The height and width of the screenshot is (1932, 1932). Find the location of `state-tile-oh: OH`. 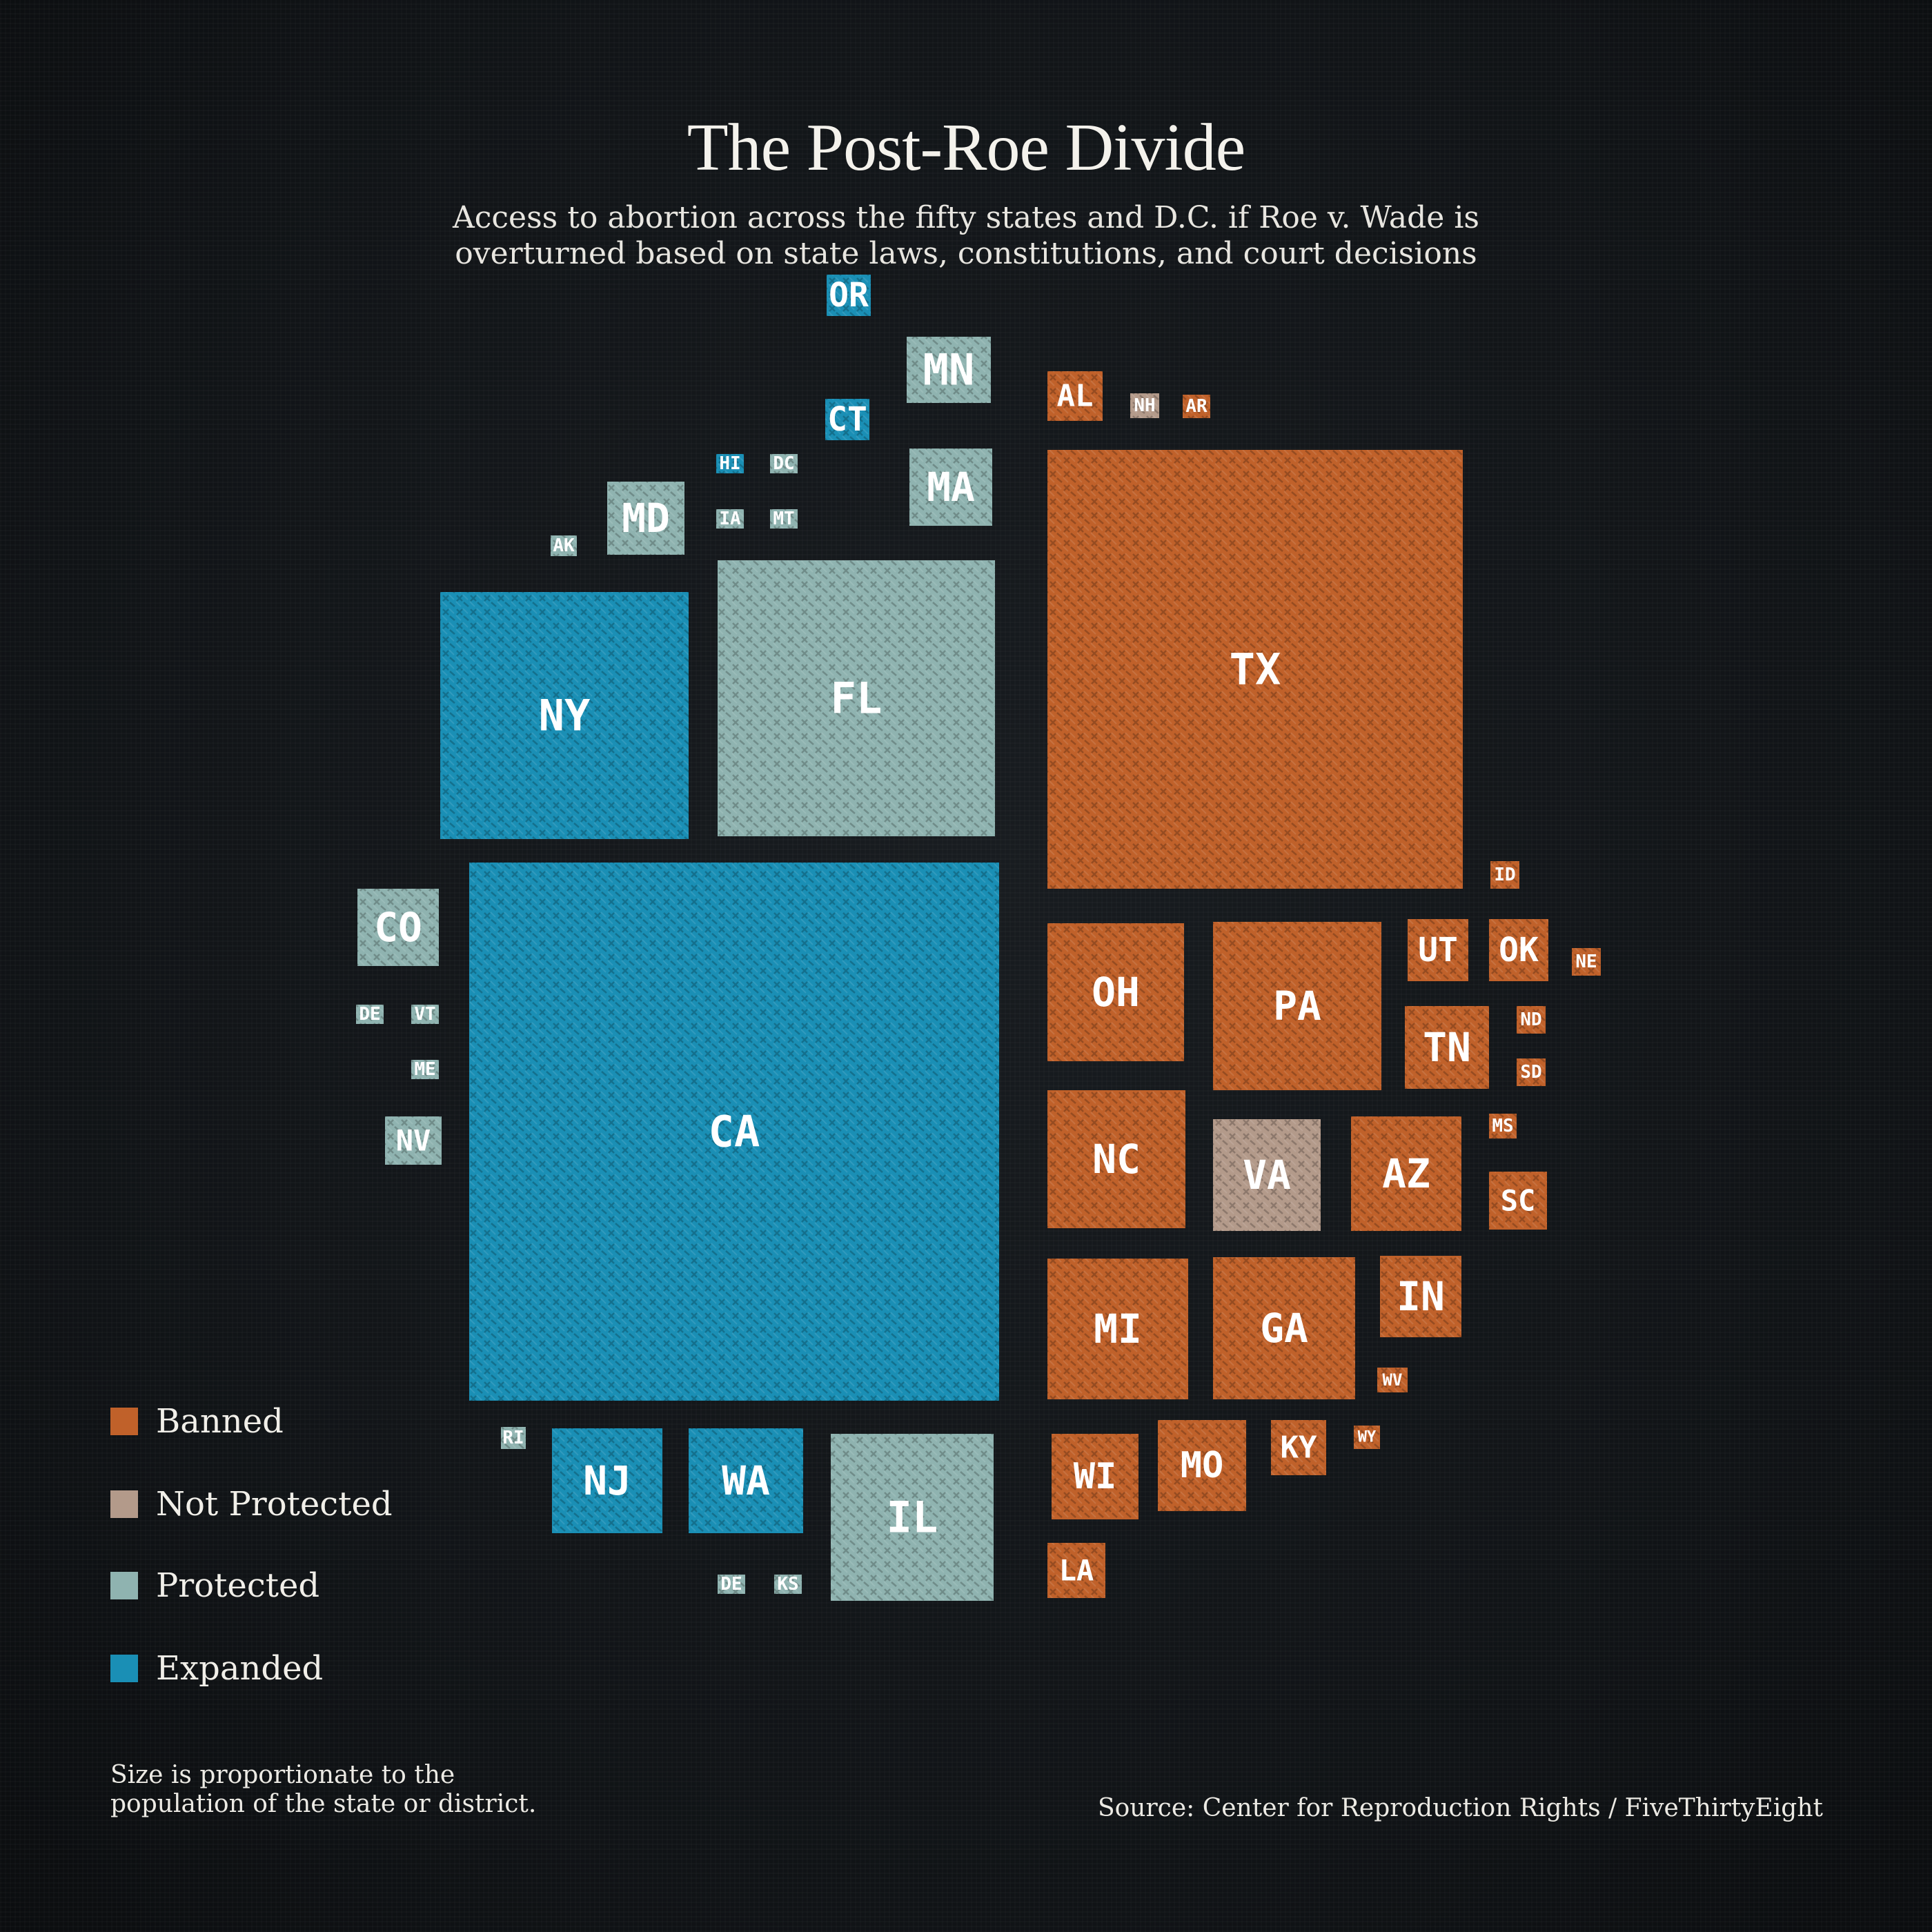

state-tile-oh: OH is located at coordinates (1115, 992).